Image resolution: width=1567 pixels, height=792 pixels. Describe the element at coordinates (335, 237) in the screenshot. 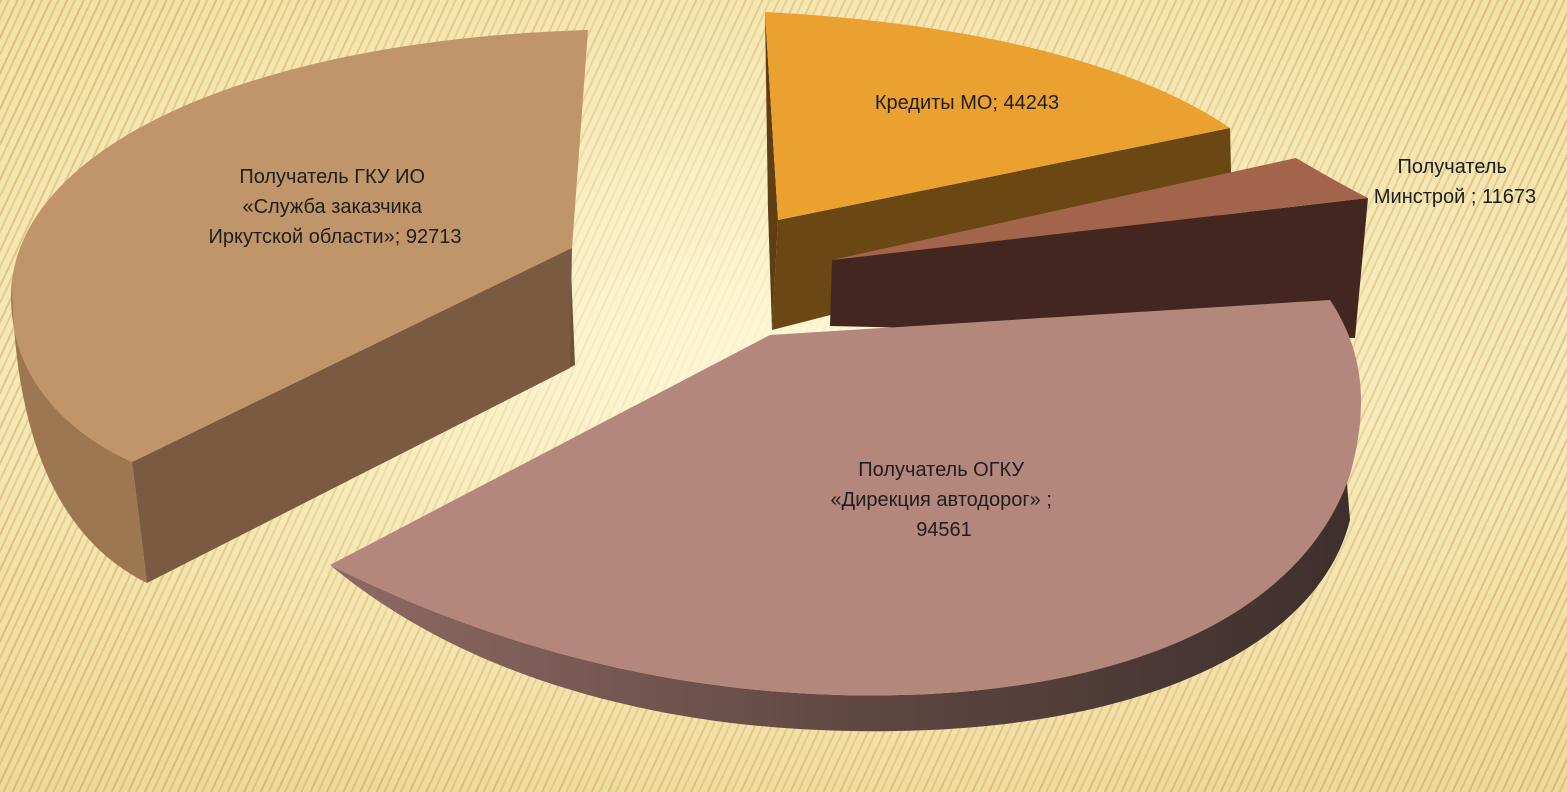

I see `label-line: Иркутской области»; 92713` at that location.